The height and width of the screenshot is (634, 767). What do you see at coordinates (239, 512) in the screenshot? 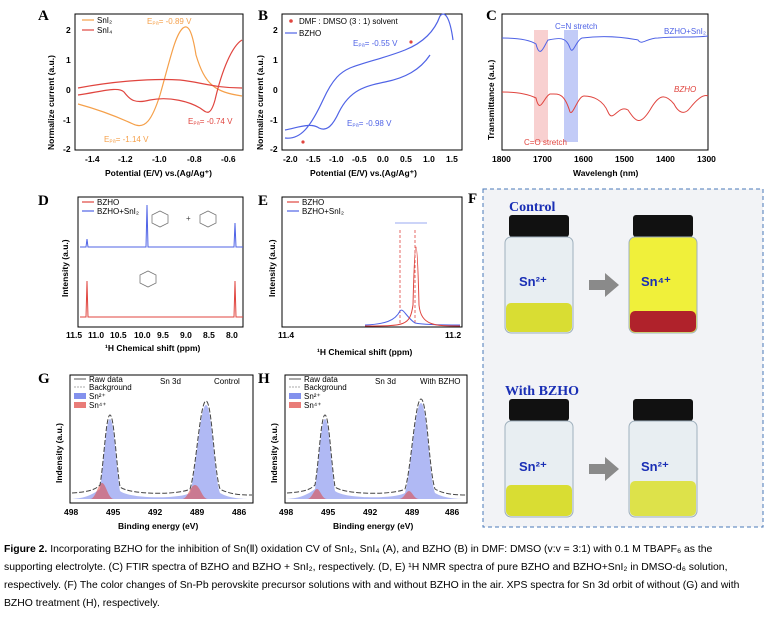
I see `xtick: 486` at bounding box center [239, 512].